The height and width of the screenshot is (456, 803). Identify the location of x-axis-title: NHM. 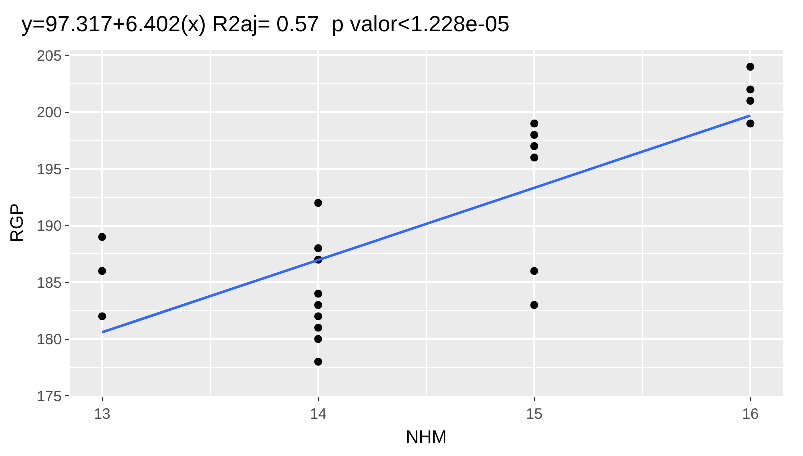
(426, 437).